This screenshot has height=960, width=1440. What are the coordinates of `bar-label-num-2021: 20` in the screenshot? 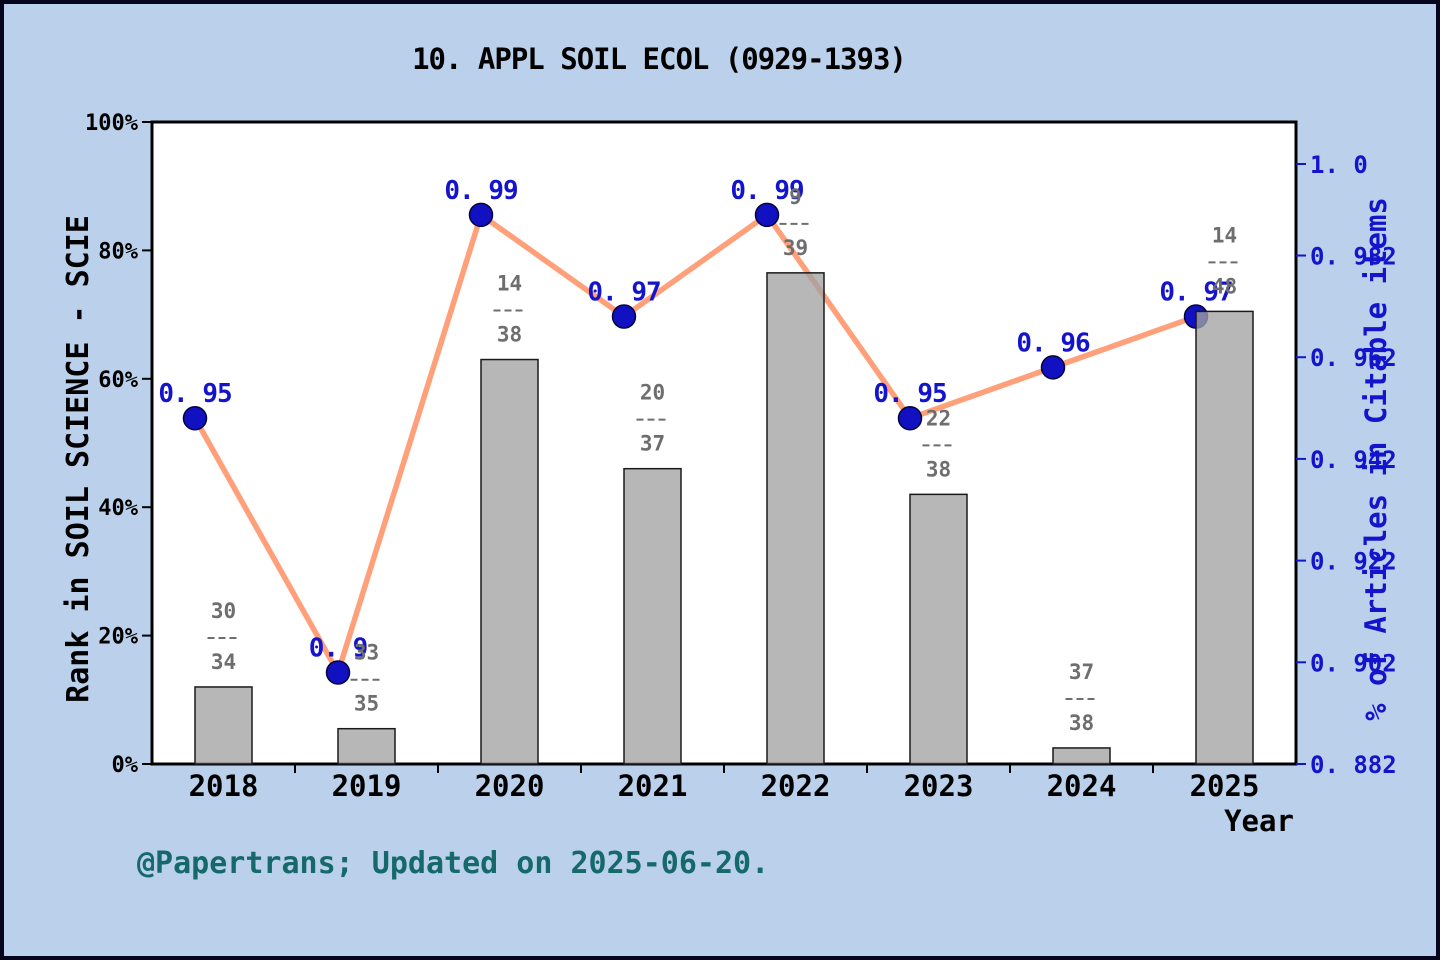 It's located at (652, 393).